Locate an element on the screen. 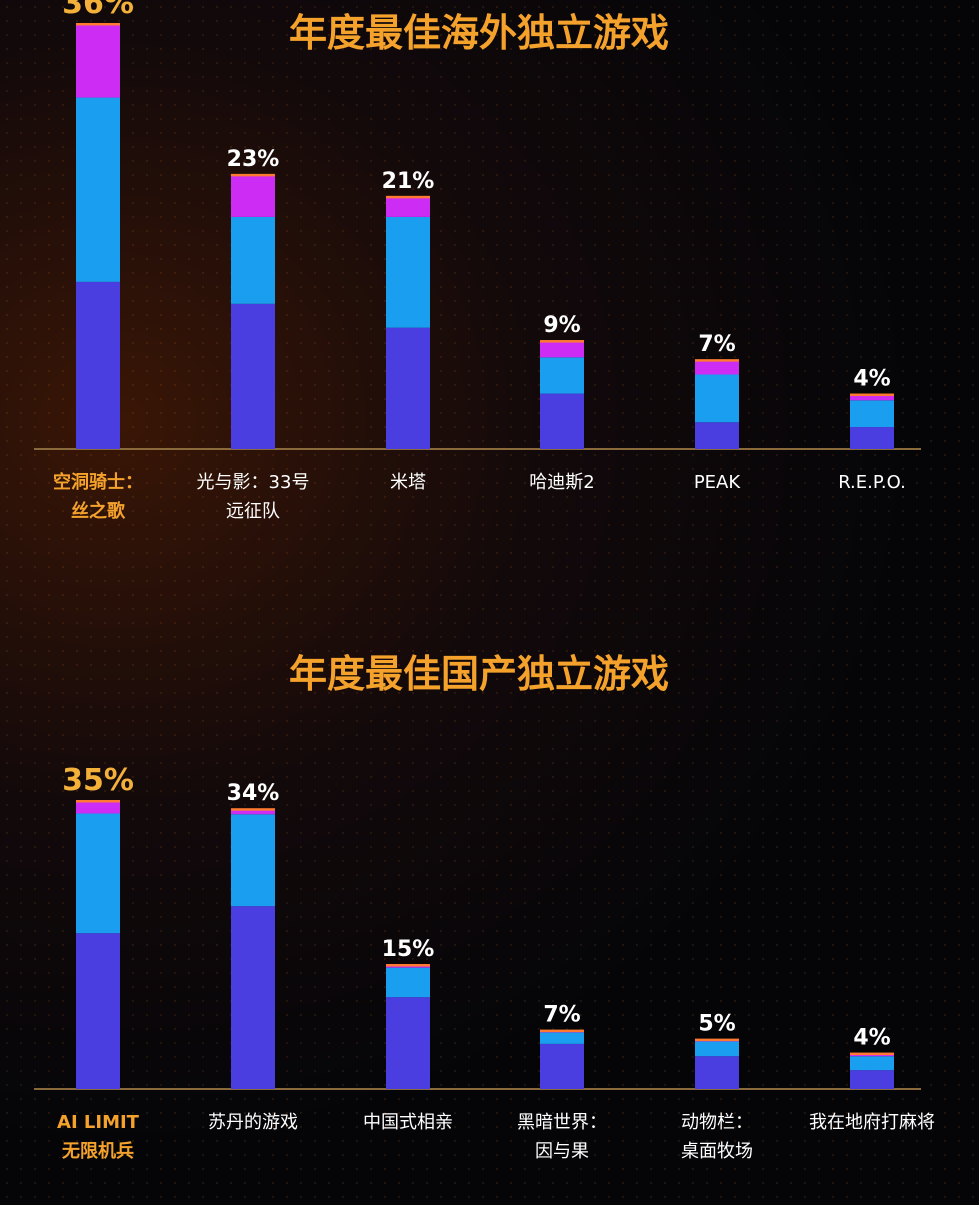 The width and height of the screenshot is (979, 1205). domestic-category-label-5-line-1: 动物栏： is located at coordinates (717, 1122).